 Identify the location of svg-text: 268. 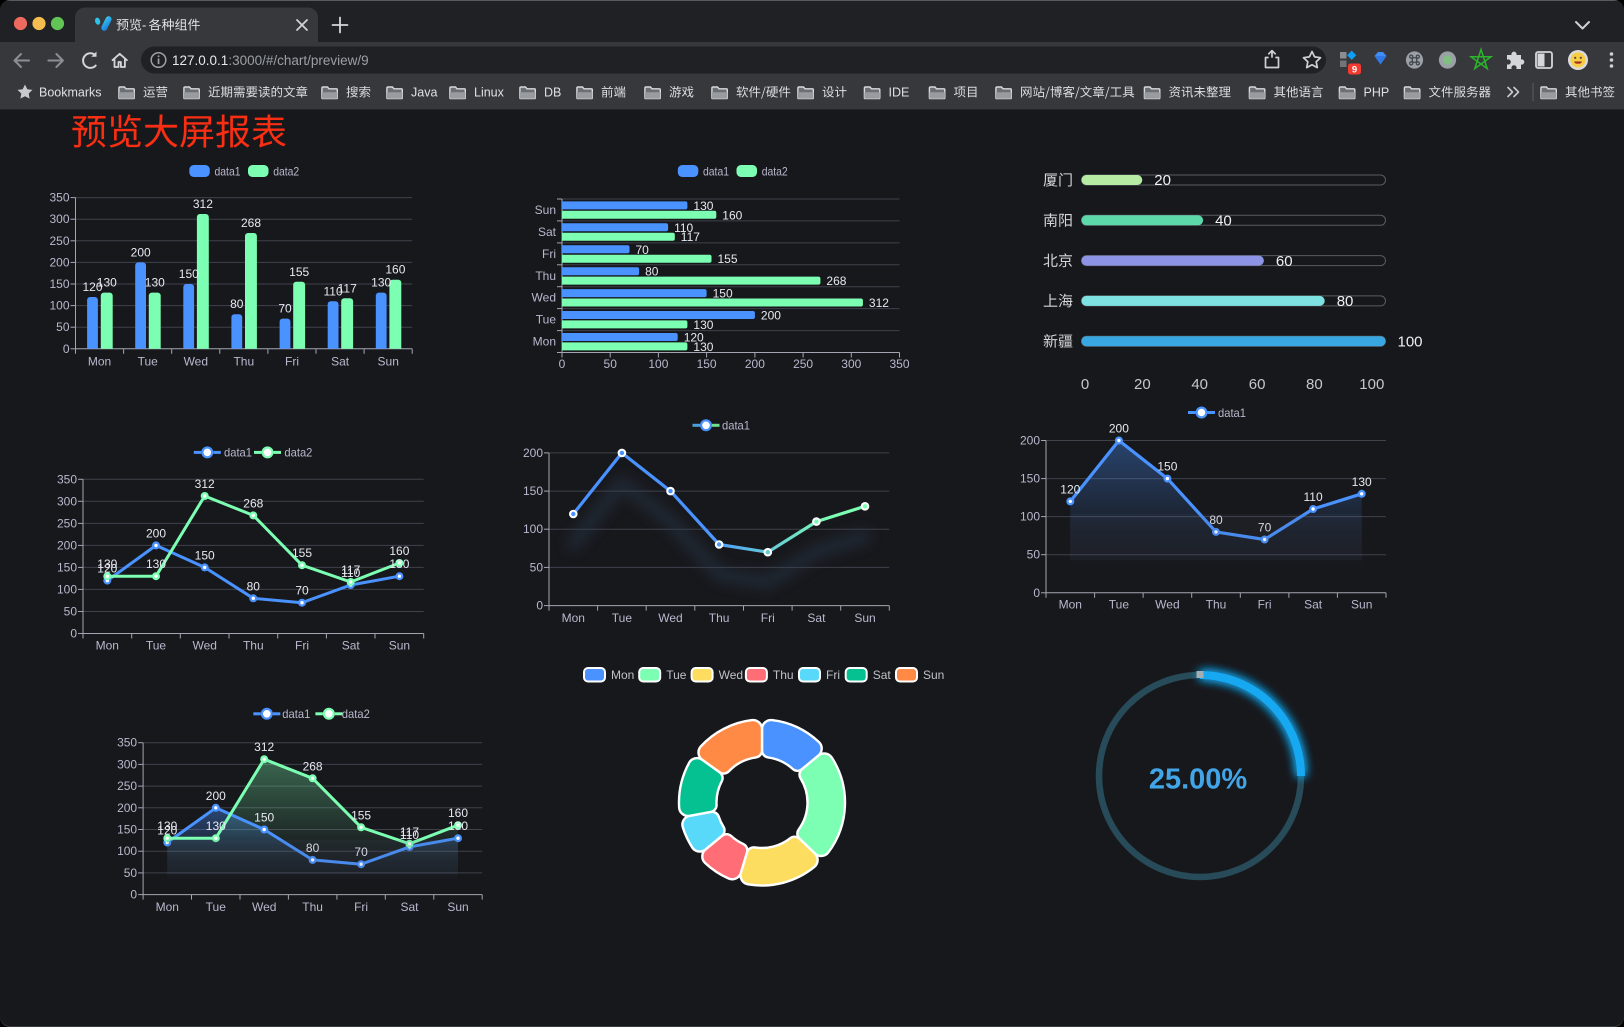
(313, 766).